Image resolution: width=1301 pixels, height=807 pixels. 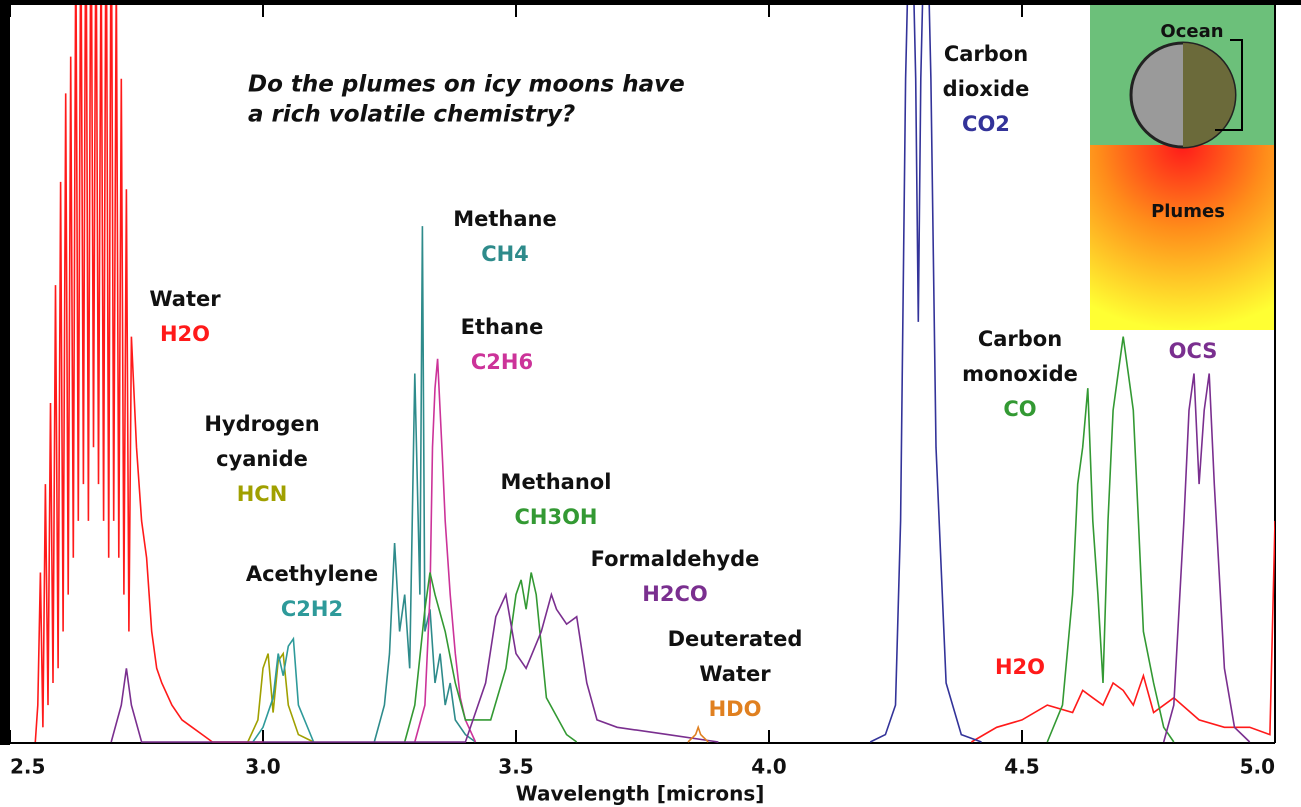 I want to click on x-tick-label: 3.5, so click(x=515, y=767).